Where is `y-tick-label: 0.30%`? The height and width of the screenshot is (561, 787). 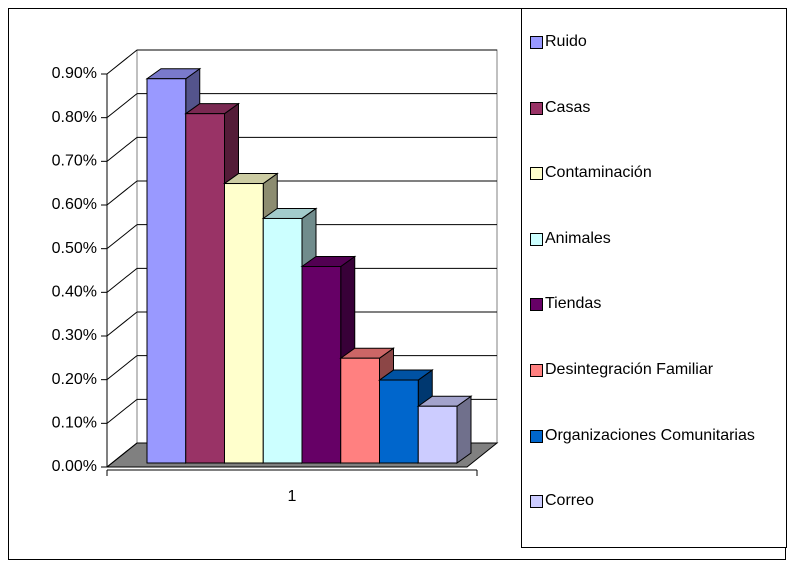 y-tick-label: 0.30% is located at coordinates (74, 335).